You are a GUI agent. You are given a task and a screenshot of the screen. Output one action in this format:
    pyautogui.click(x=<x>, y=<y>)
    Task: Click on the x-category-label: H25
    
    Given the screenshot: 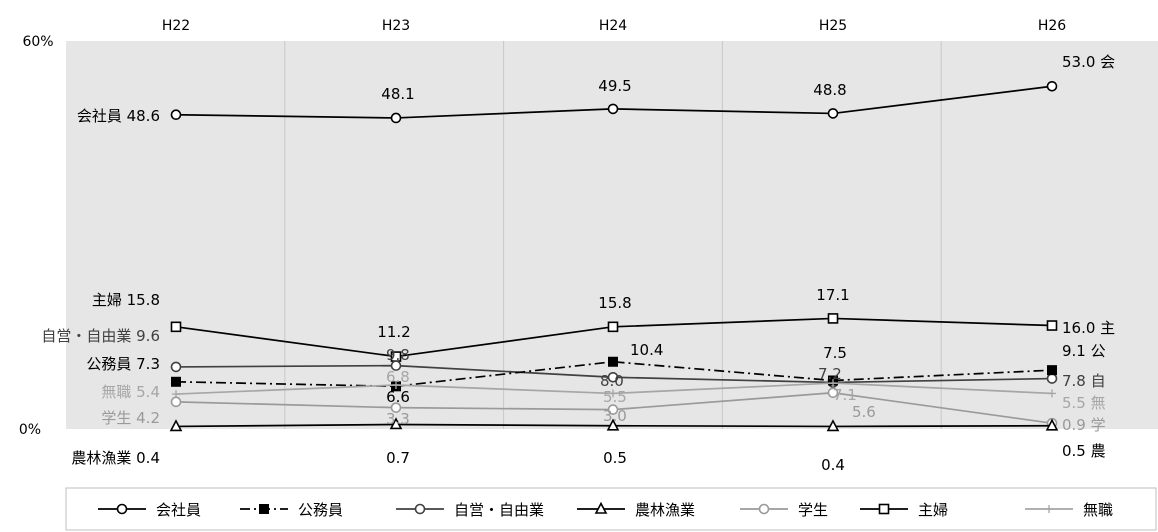 What is the action you would take?
    pyautogui.click(x=833, y=26)
    